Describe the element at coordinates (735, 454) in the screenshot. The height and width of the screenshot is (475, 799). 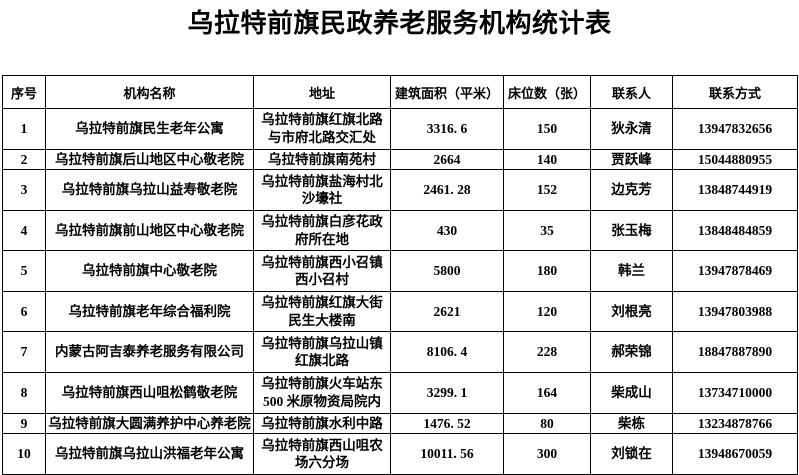
I see `cell-phone: 13948670059` at that location.